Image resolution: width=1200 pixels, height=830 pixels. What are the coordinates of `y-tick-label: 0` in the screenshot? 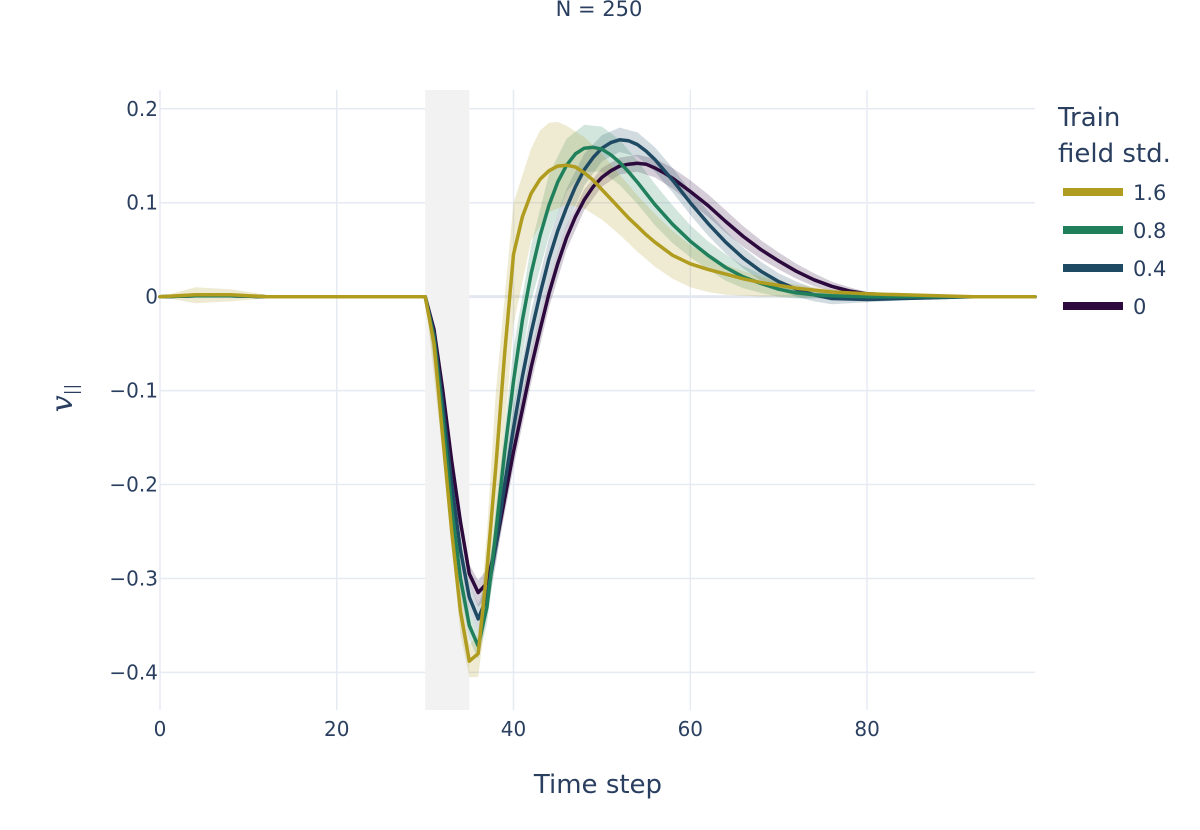 It's located at (151, 297).